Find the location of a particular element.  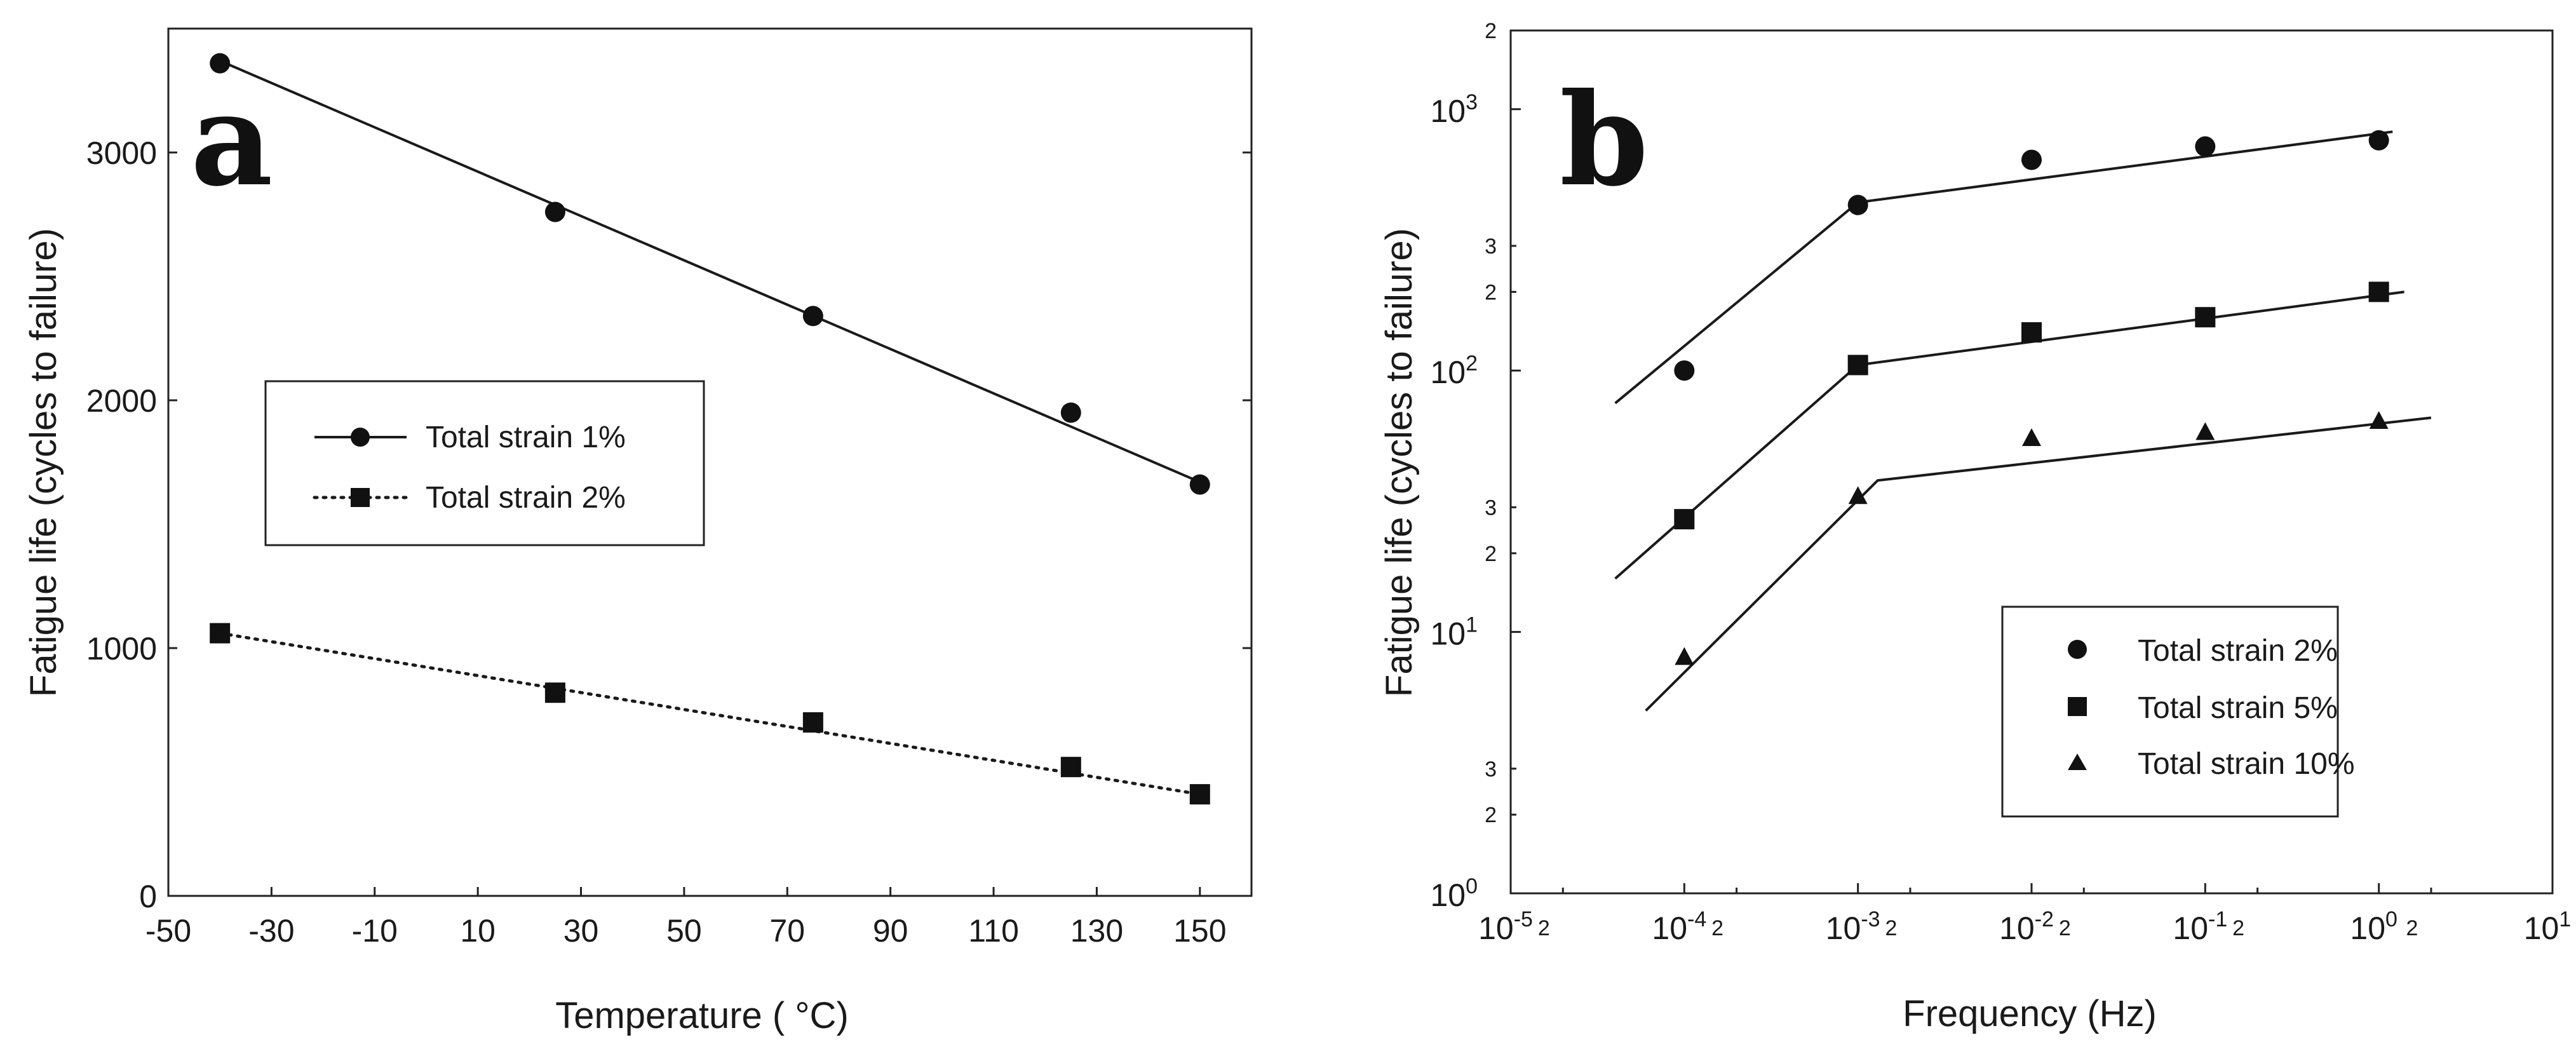

y-tick-label: 10⁰ is located at coordinates (1454, 893).